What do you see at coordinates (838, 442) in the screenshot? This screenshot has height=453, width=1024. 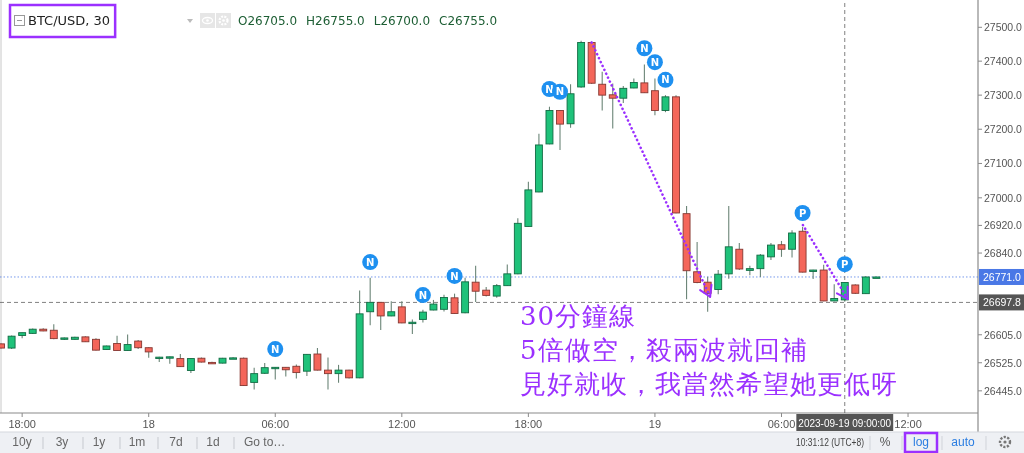 I see `text: 10:31:12 (UTC+8)` at bounding box center [838, 442].